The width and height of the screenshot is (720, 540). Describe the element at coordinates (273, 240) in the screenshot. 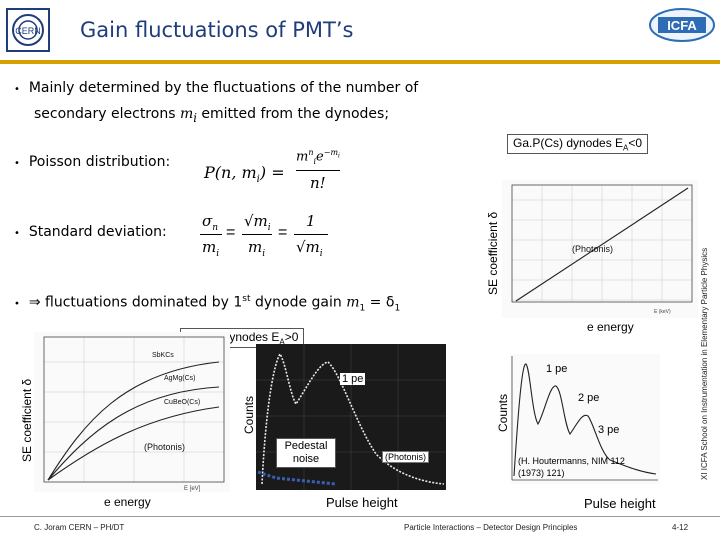

I see `std-dev-formula: σn mi = √mi mi = 1 √mi` at that location.